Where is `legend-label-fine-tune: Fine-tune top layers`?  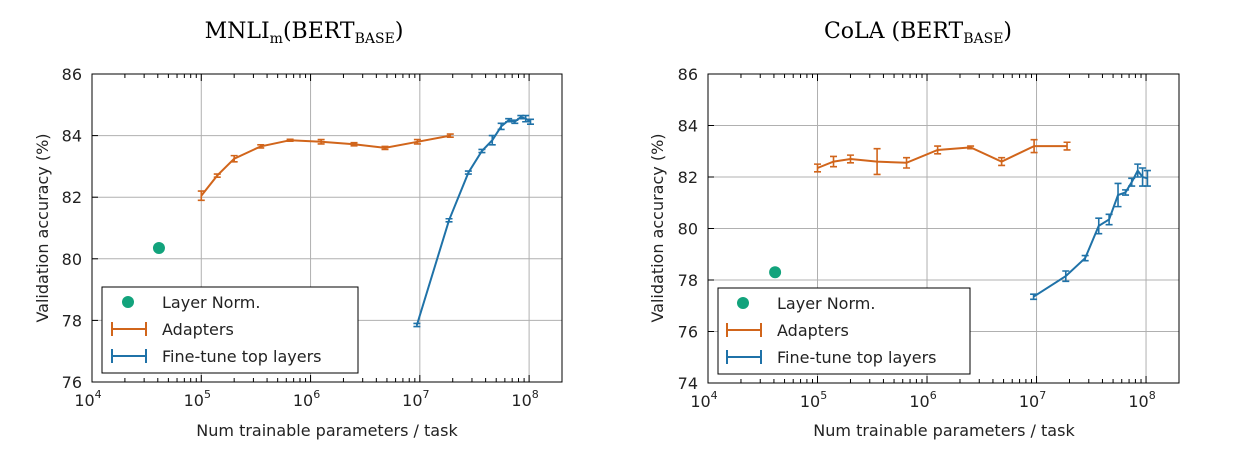 legend-label-fine-tune: Fine-tune top layers is located at coordinates (242, 356).